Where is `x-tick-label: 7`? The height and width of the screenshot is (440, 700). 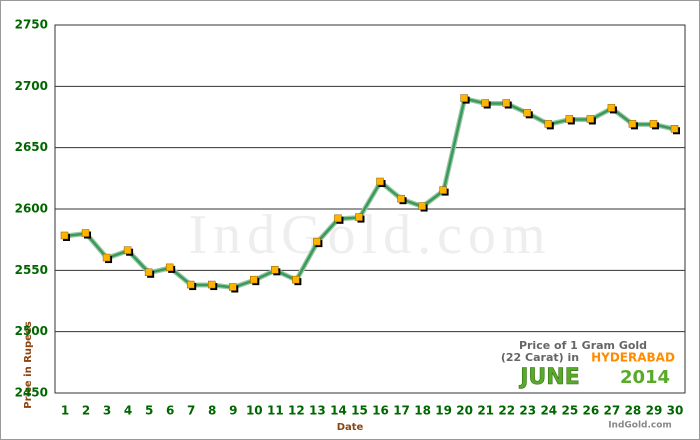
x-tick-label: 7 is located at coordinates (191, 411).